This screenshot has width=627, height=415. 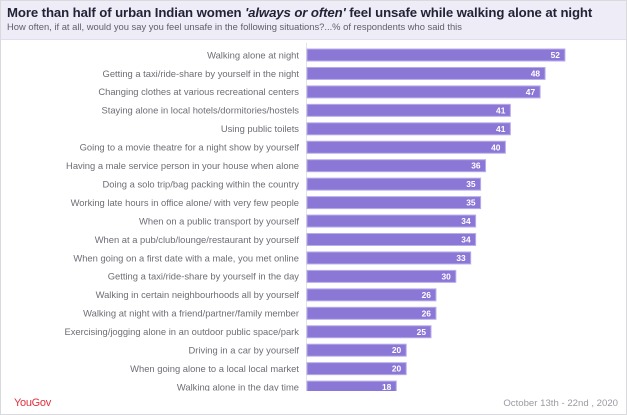 What do you see at coordinates (469, 12) in the screenshot?
I see `title-part-2: feel unsafe while walking alone at night` at bounding box center [469, 12].